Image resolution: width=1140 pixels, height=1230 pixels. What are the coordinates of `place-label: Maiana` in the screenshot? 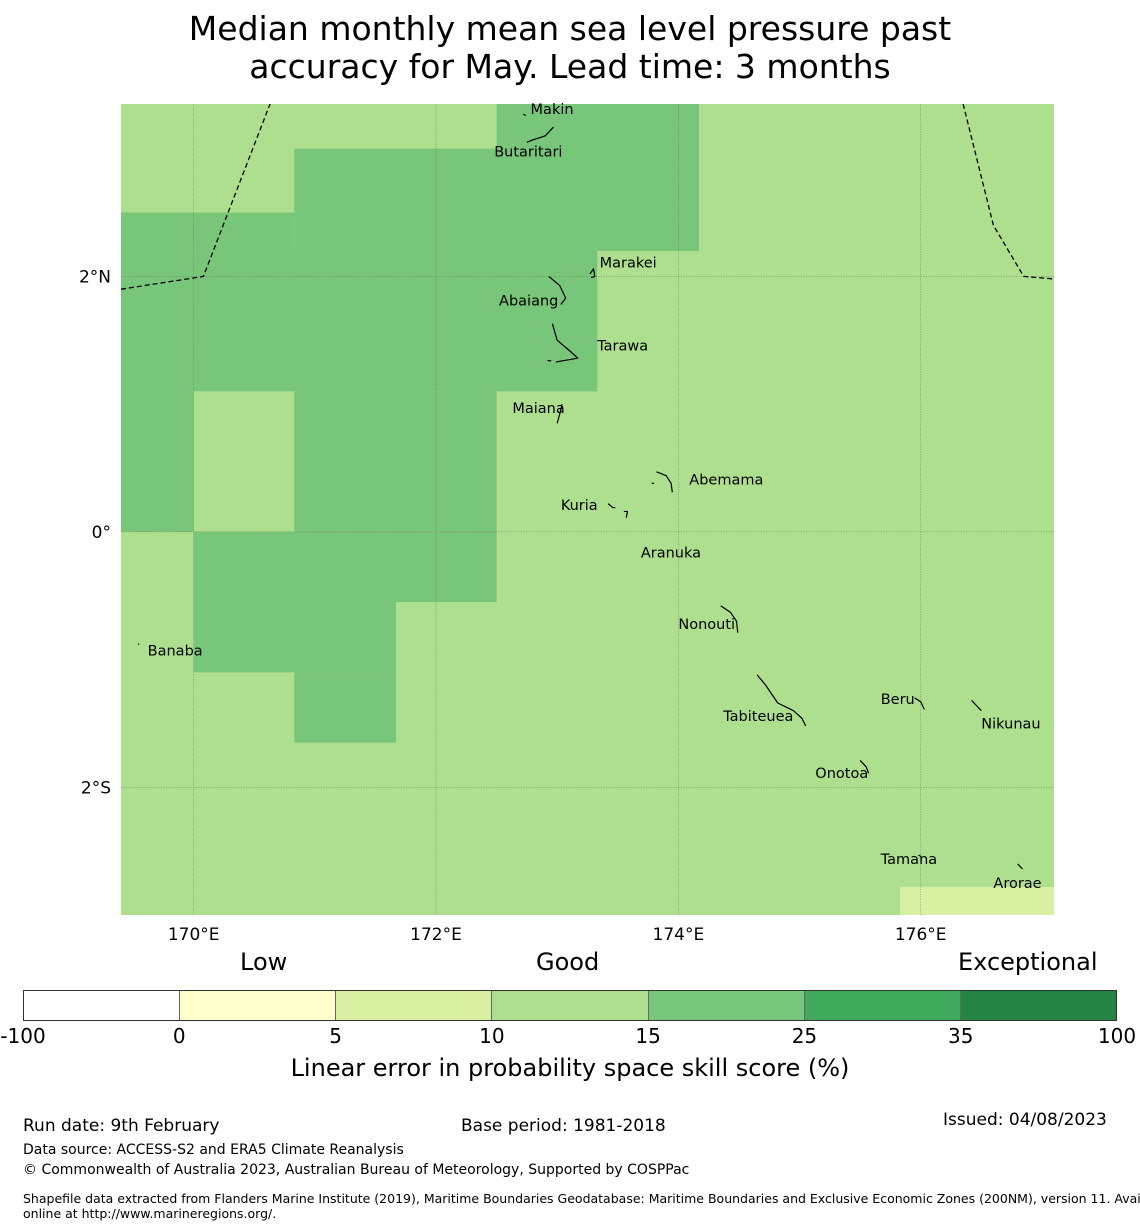 It's located at (538, 409).